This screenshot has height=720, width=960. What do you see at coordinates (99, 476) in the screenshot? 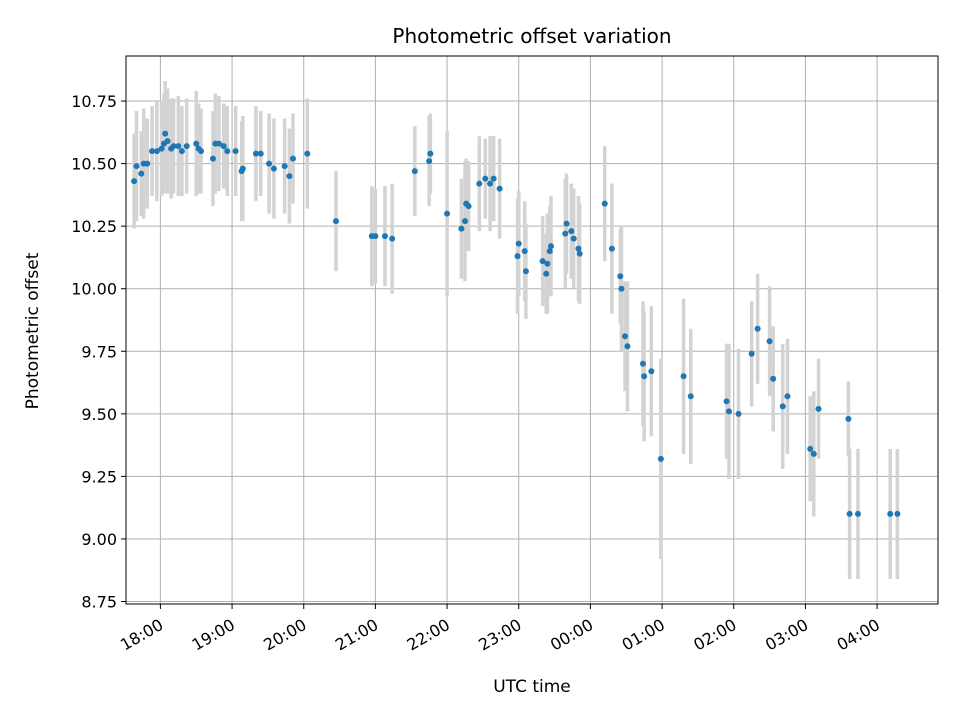
I see `y-tick-label: 9.25` at bounding box center [99, 476].